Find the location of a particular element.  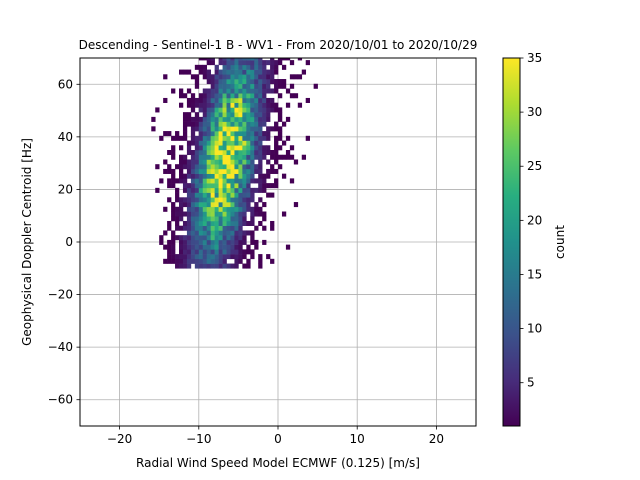

colorbar-tick-label: 20 is located at coordinates (534, 220).